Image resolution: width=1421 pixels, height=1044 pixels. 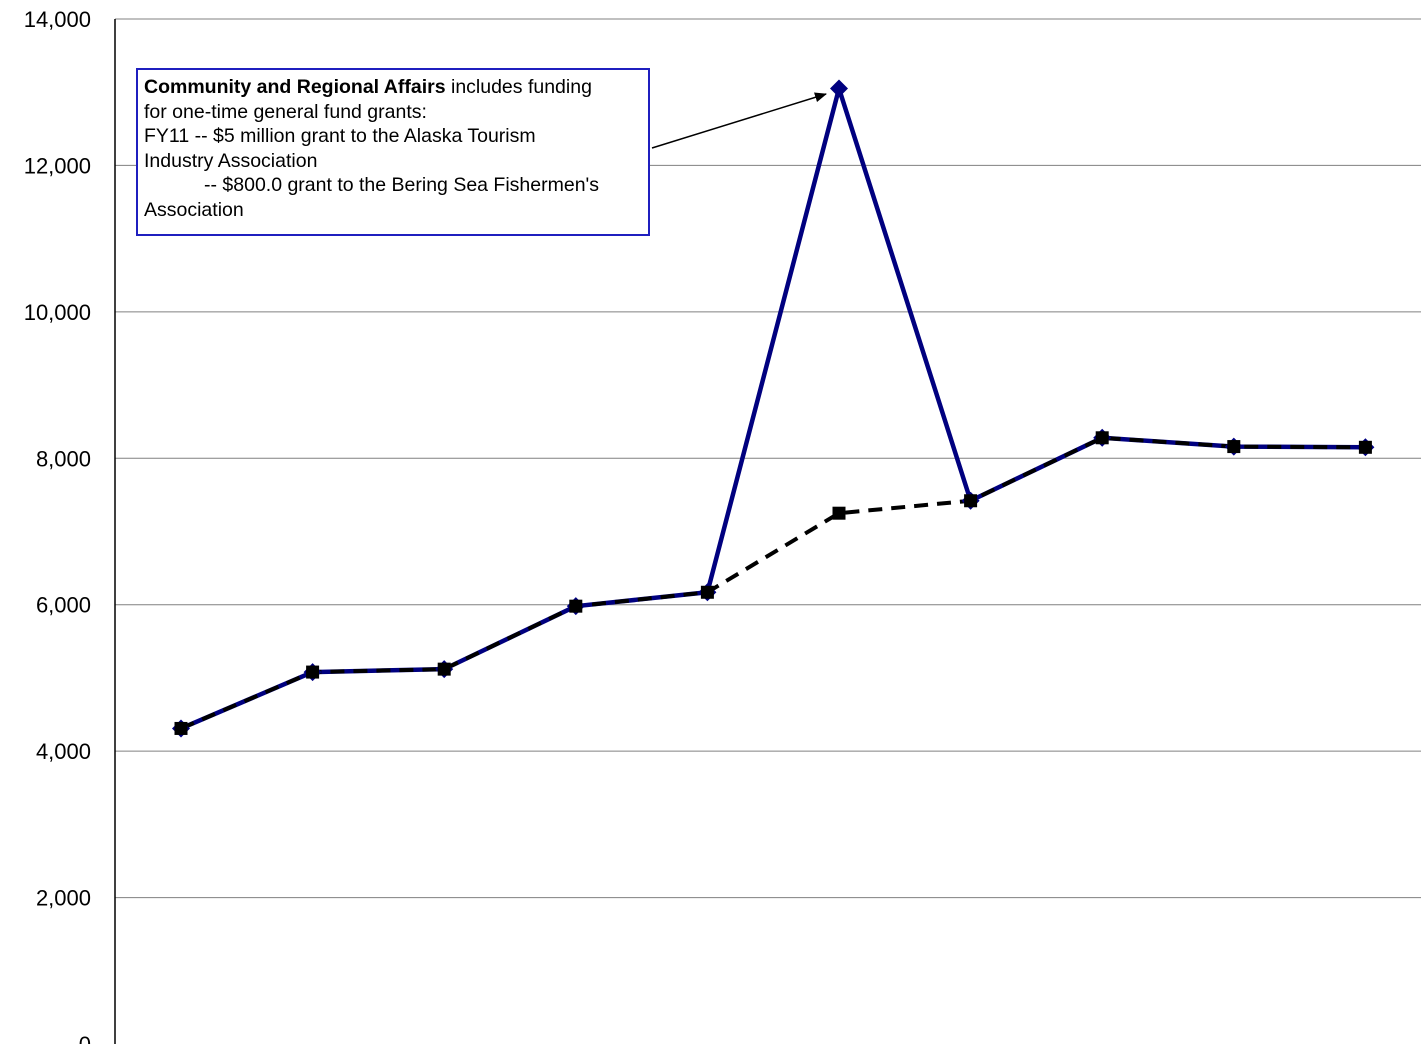 What do you see at coordinates (839, 88) in the screenshot?
I see `series-1-point` at bounding box center [839, 88].